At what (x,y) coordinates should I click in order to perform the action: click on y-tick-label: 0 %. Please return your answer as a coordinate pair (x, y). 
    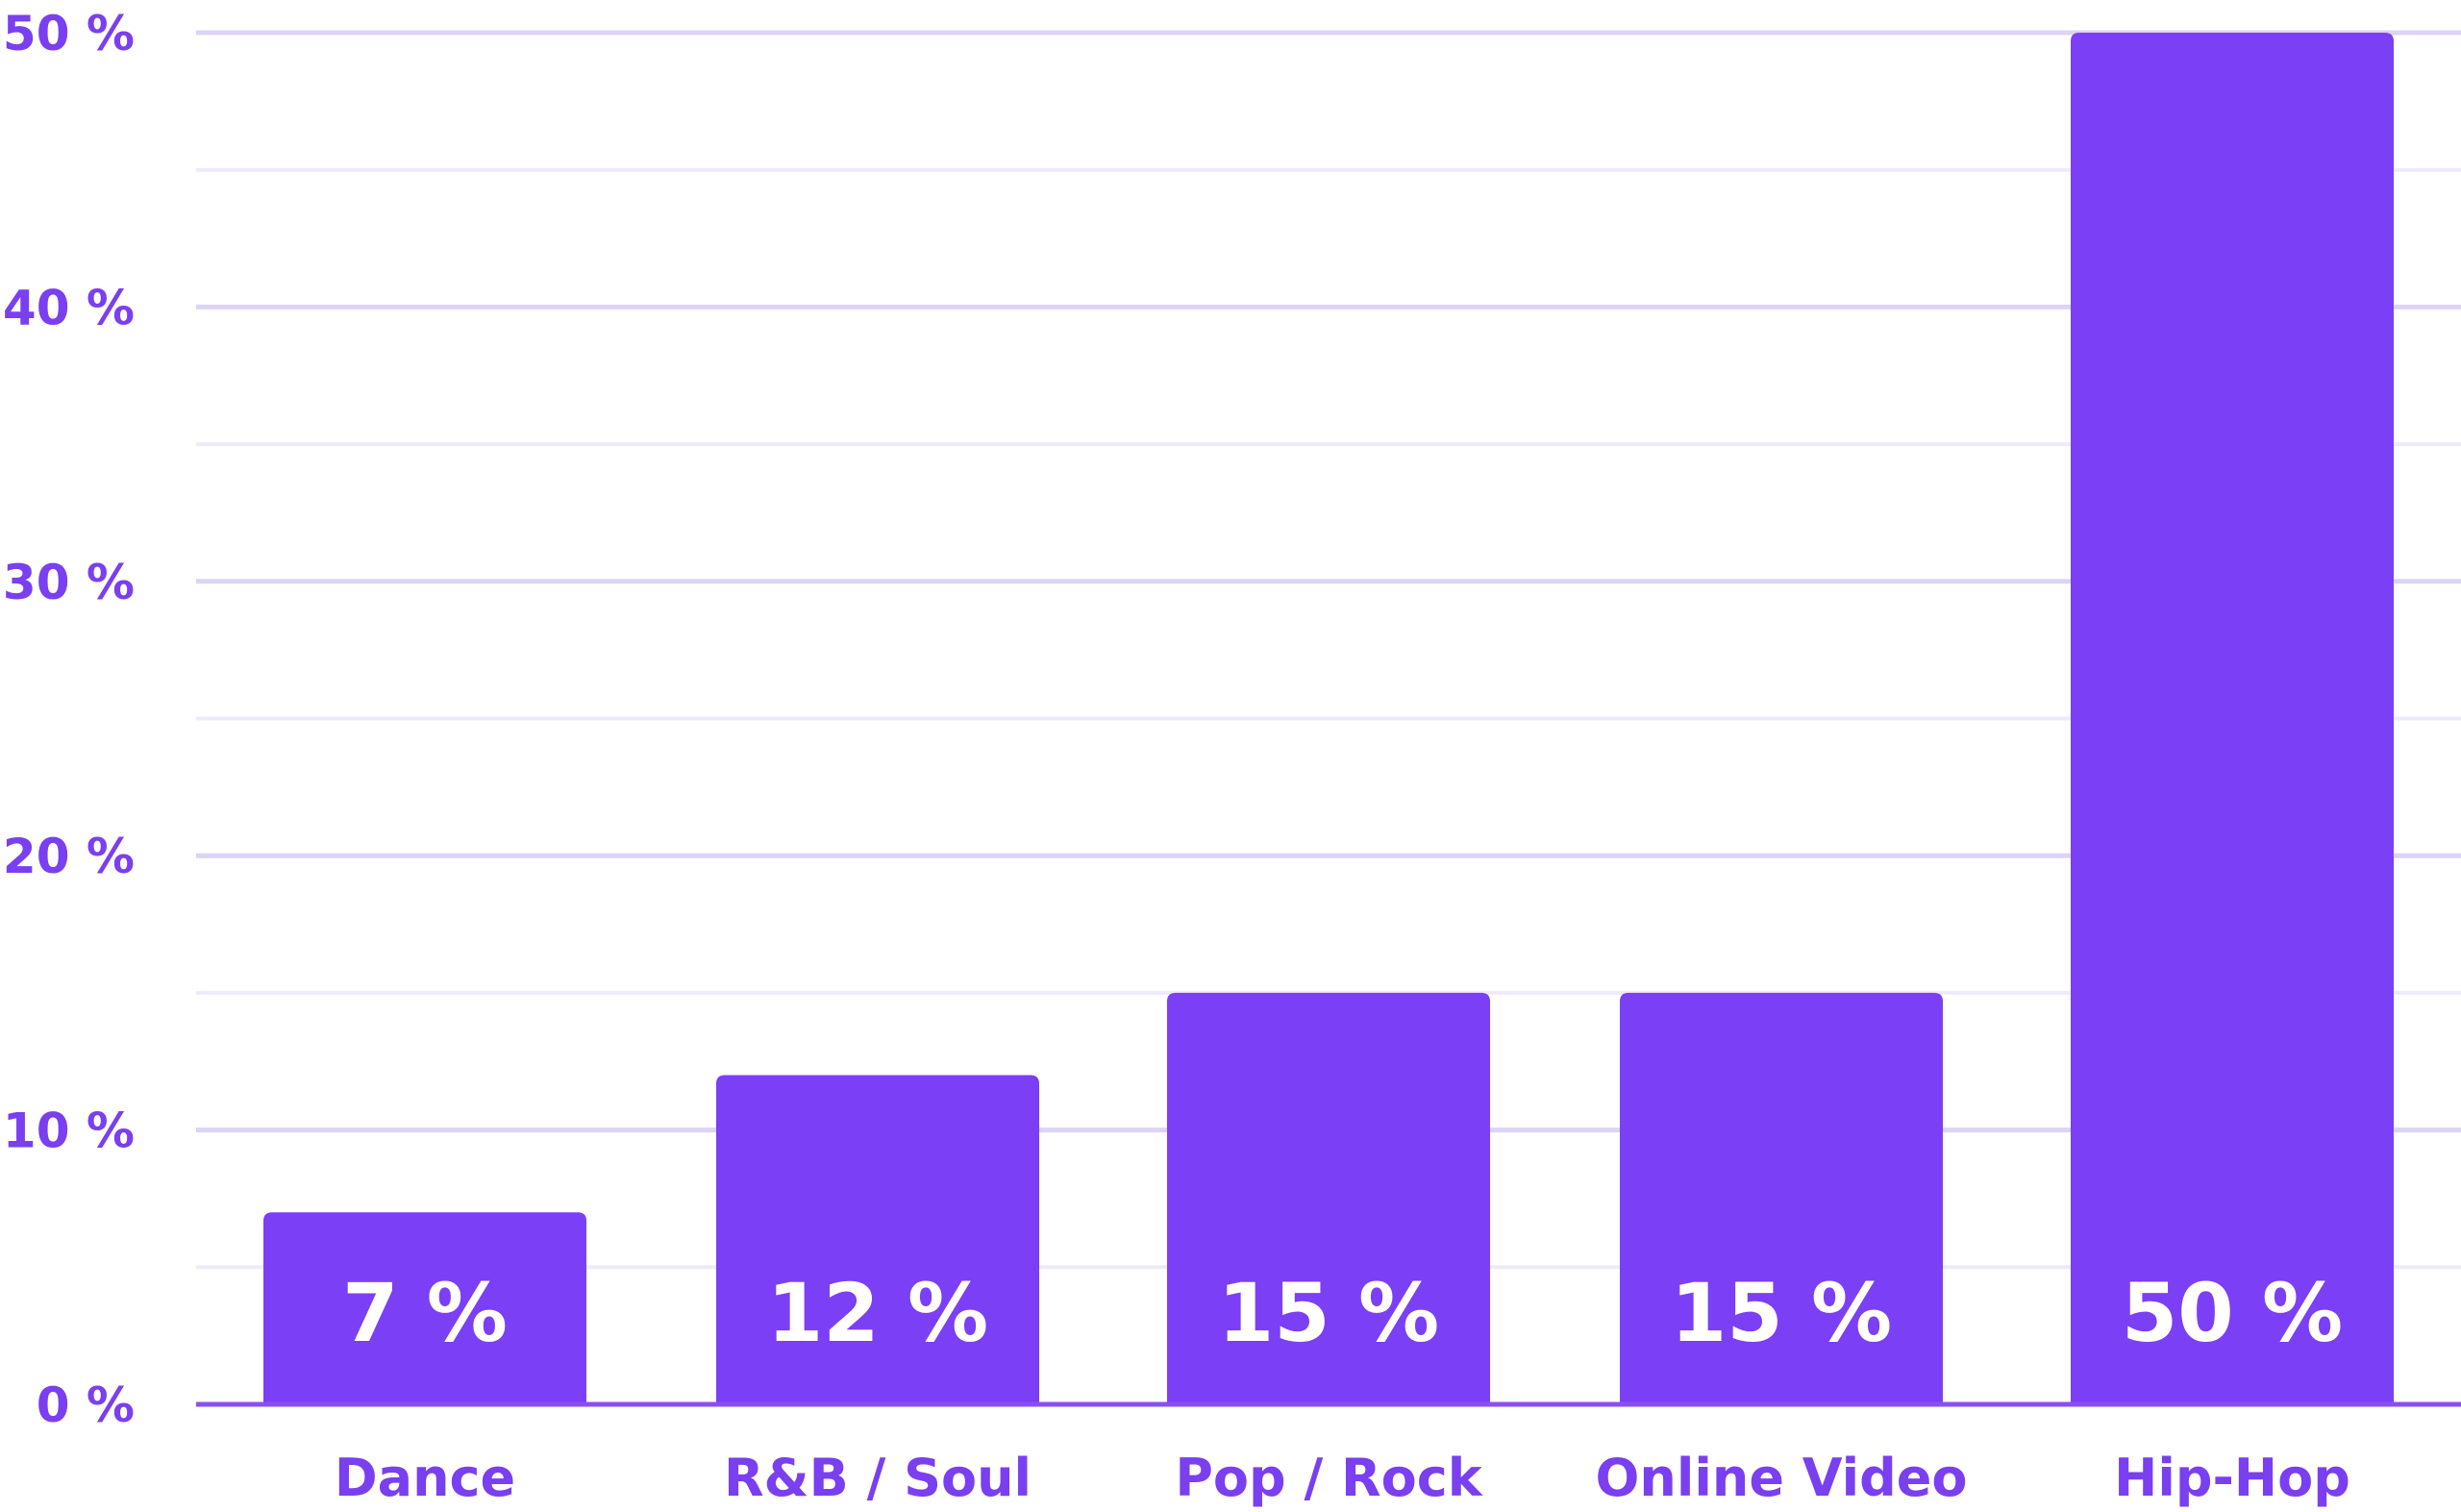
    Looking at the image, I should click on (86, 1405).